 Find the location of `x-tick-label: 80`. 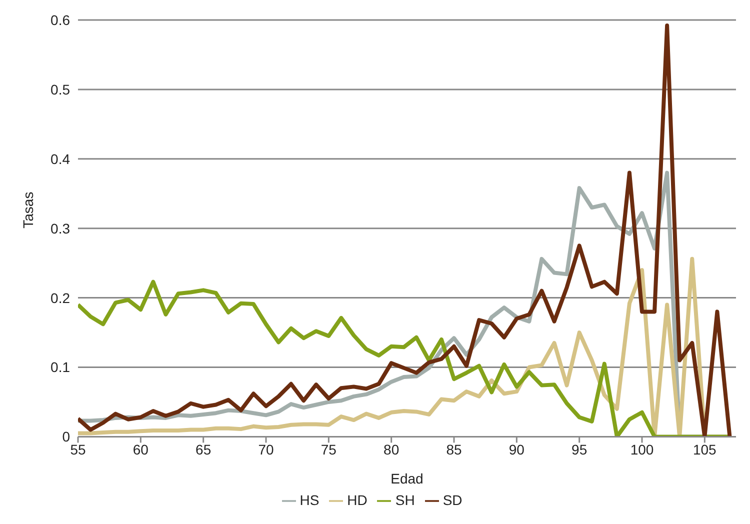

x-tick-label: 80 is located at coordinates (392, 450).